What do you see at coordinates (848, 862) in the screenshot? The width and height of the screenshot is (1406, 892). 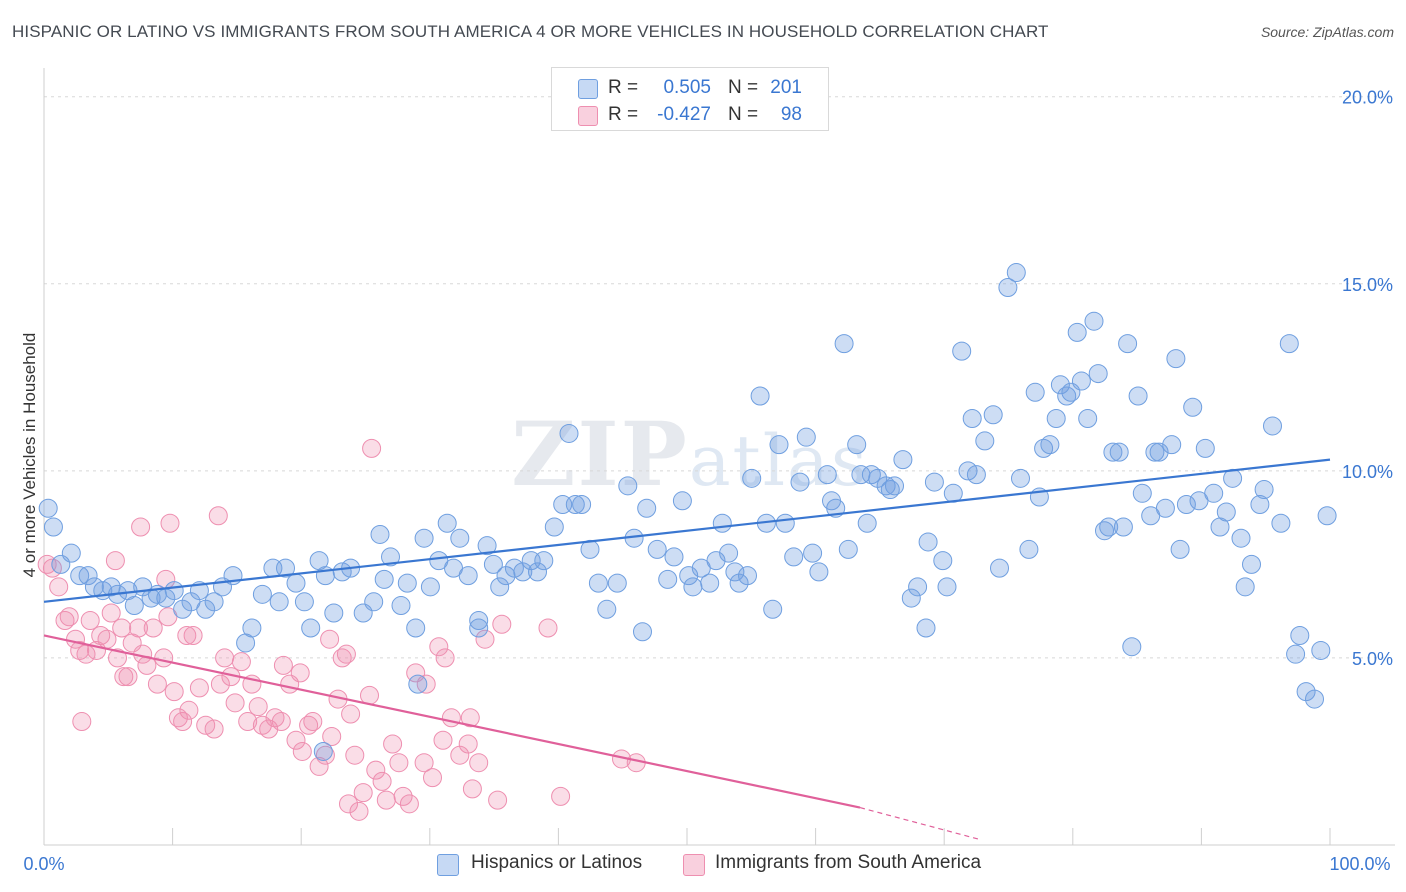 I see `legend-label: Immigrants from South America` at bounding box center [848, 862].